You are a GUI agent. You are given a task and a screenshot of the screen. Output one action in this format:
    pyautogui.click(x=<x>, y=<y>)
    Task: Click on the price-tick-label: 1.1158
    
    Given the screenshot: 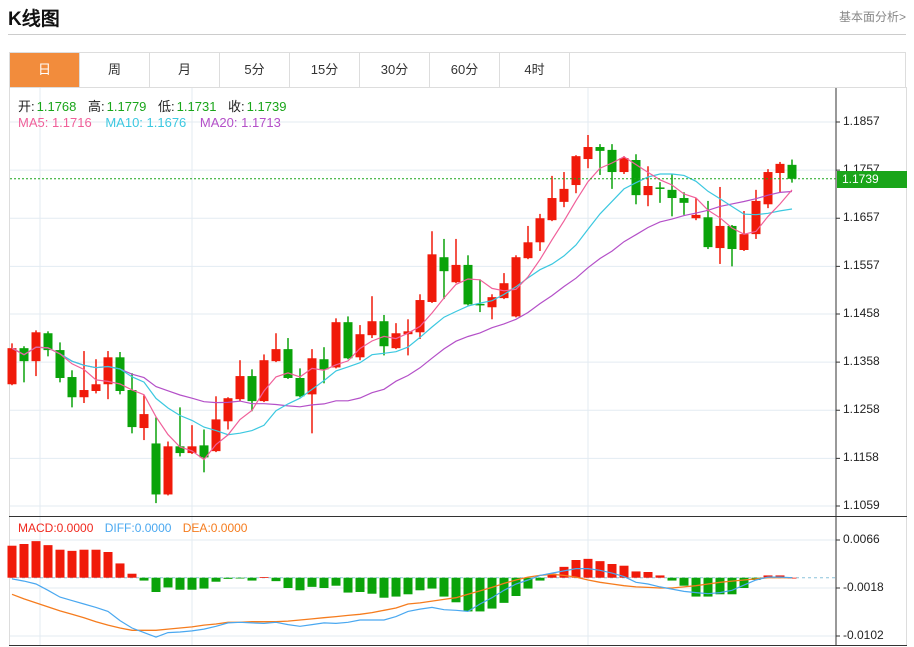 What is the action you would take?
    pyautogui.click(x=861, y=457)
    